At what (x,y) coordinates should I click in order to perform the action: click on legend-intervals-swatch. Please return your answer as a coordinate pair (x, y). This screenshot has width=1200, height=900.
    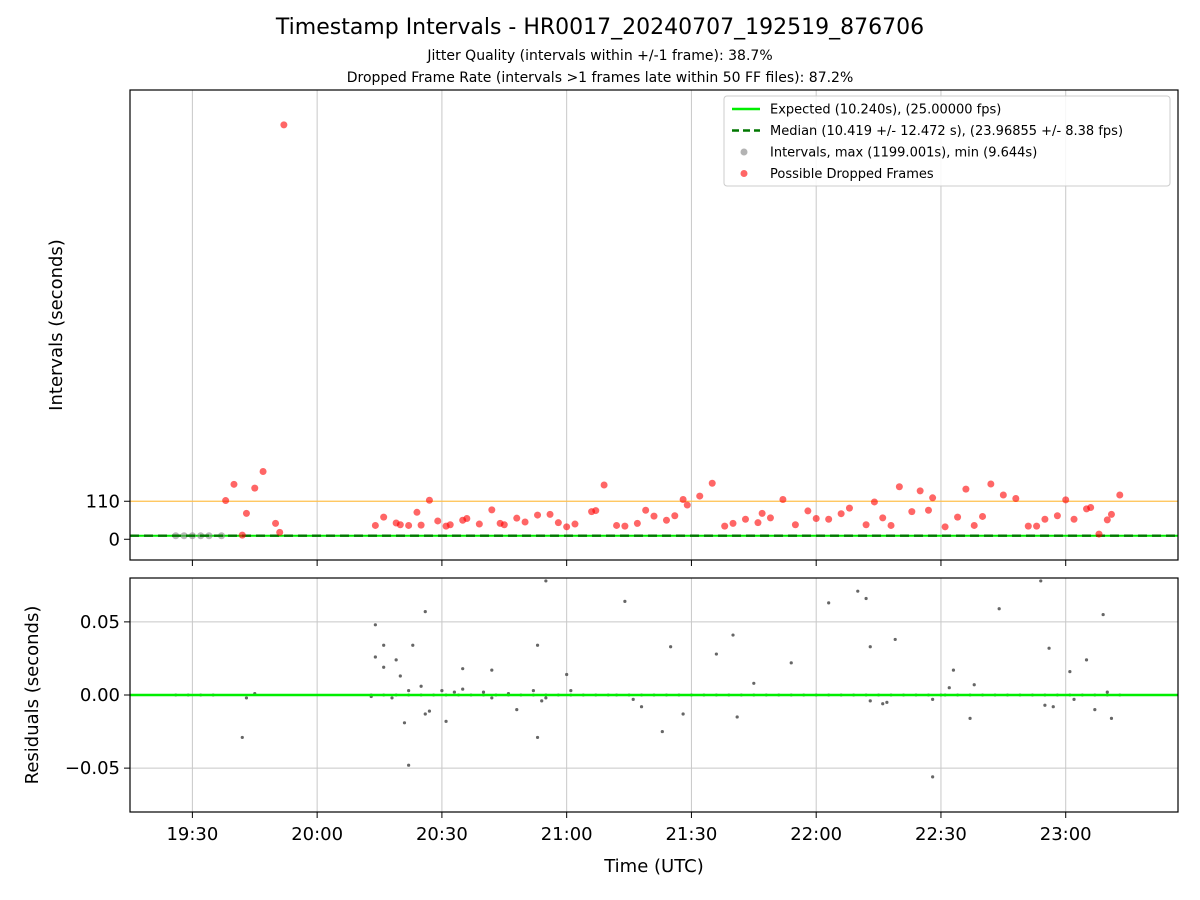
    Looking at the image, I should click on (744, 152).